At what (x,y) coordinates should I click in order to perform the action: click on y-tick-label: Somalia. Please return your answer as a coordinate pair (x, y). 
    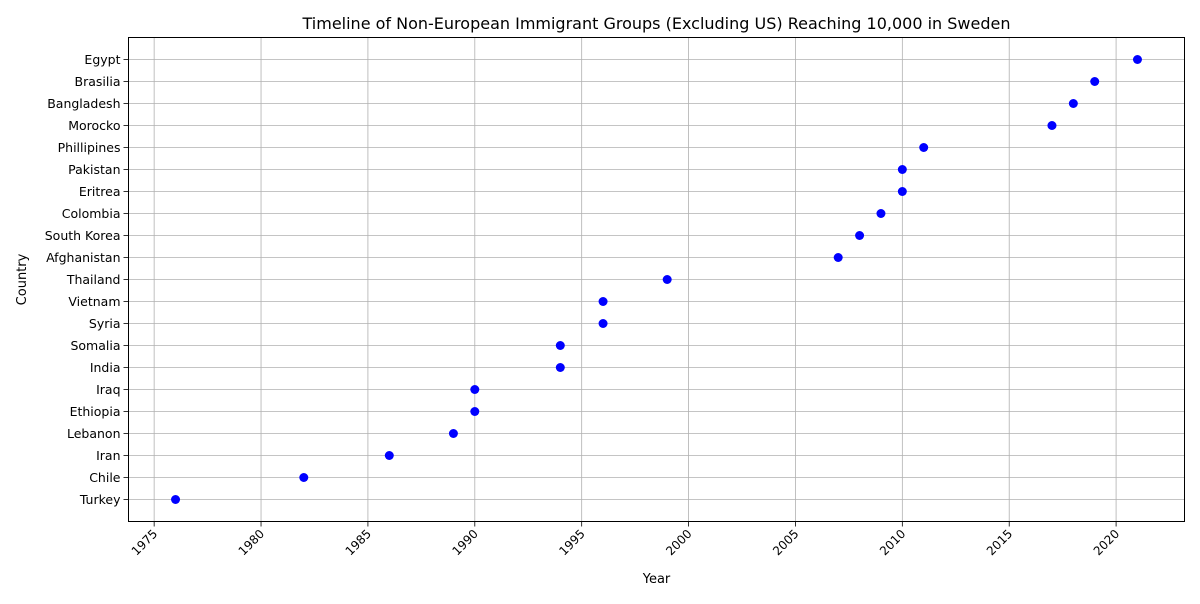
    Looking at the image, I should click on (95, 345).